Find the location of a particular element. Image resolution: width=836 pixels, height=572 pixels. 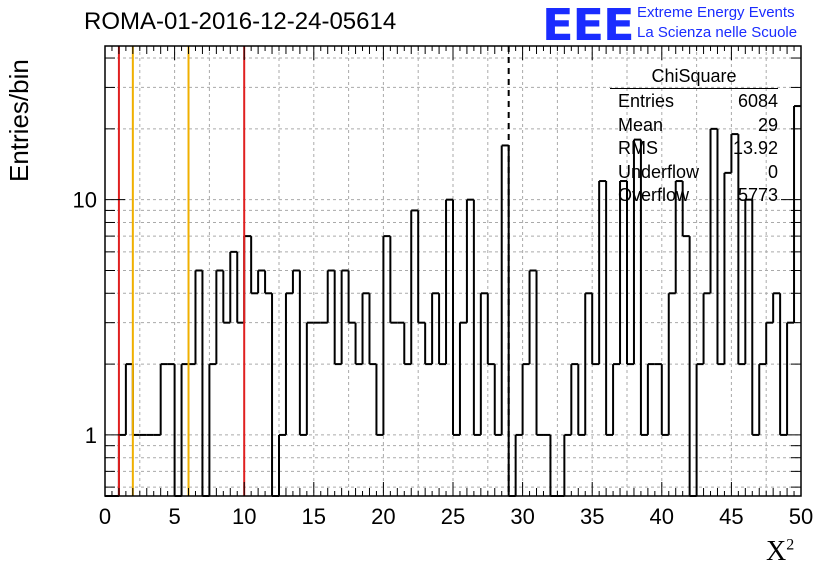

x-tick-label: 25 is located at coordinates (453, 516).